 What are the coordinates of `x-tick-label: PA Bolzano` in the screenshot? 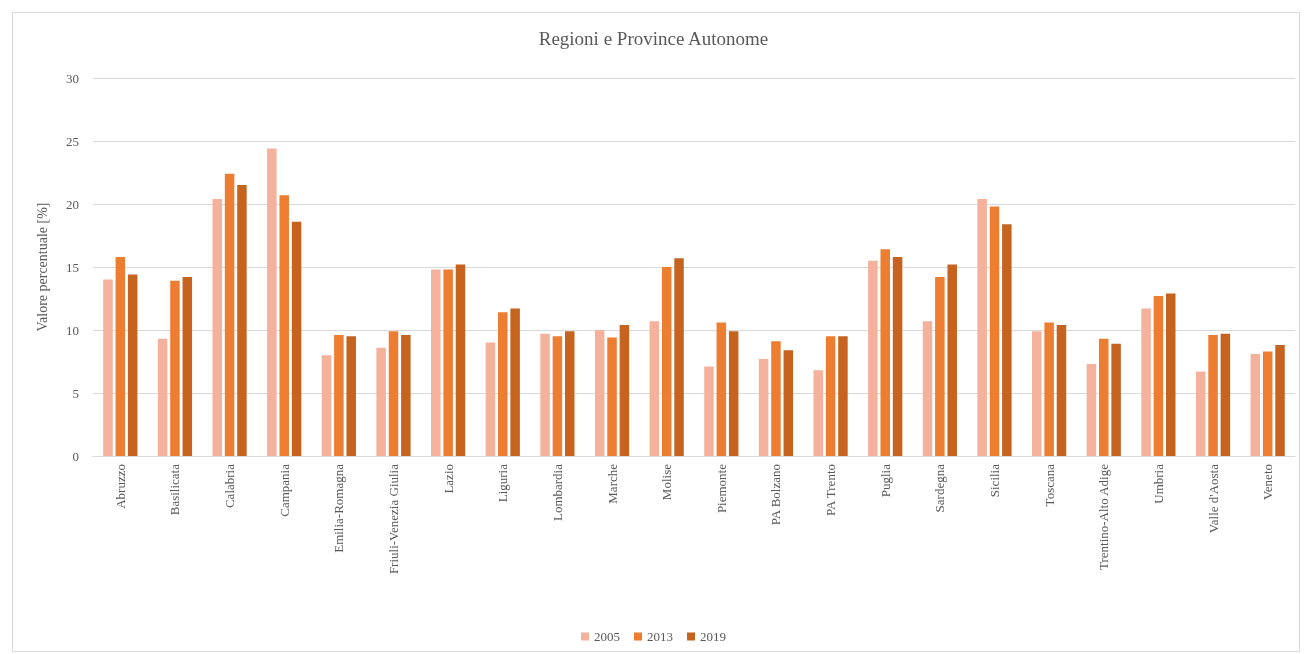 It's located at (776, 495).